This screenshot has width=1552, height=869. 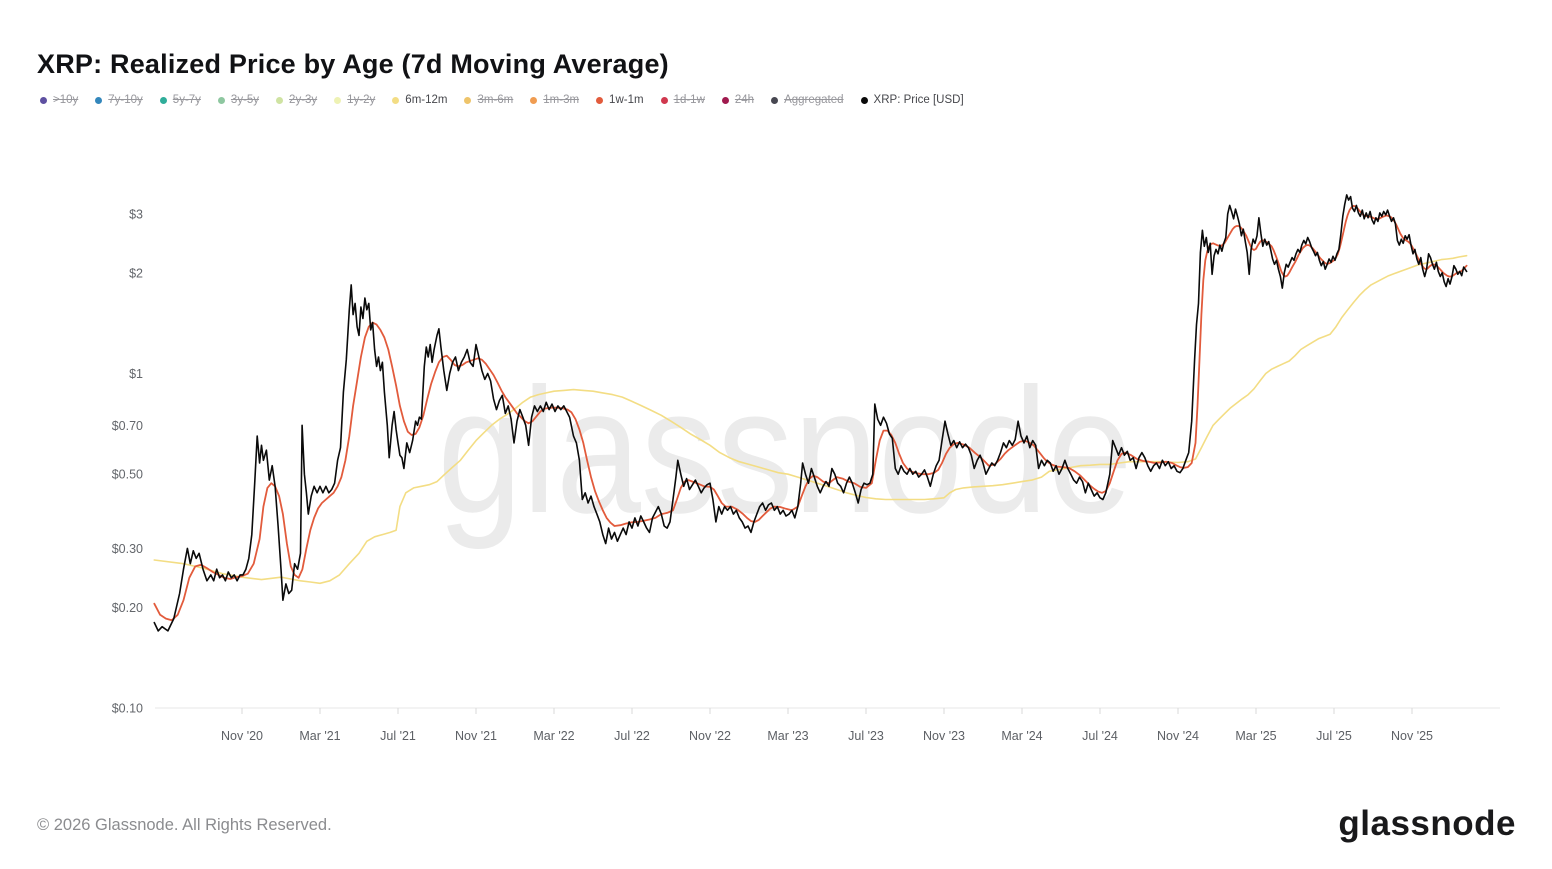 What do you see at coordinates (785, 450) in the screenshot?
I see `watermark: glassnode` at bounding box center [785, 450].